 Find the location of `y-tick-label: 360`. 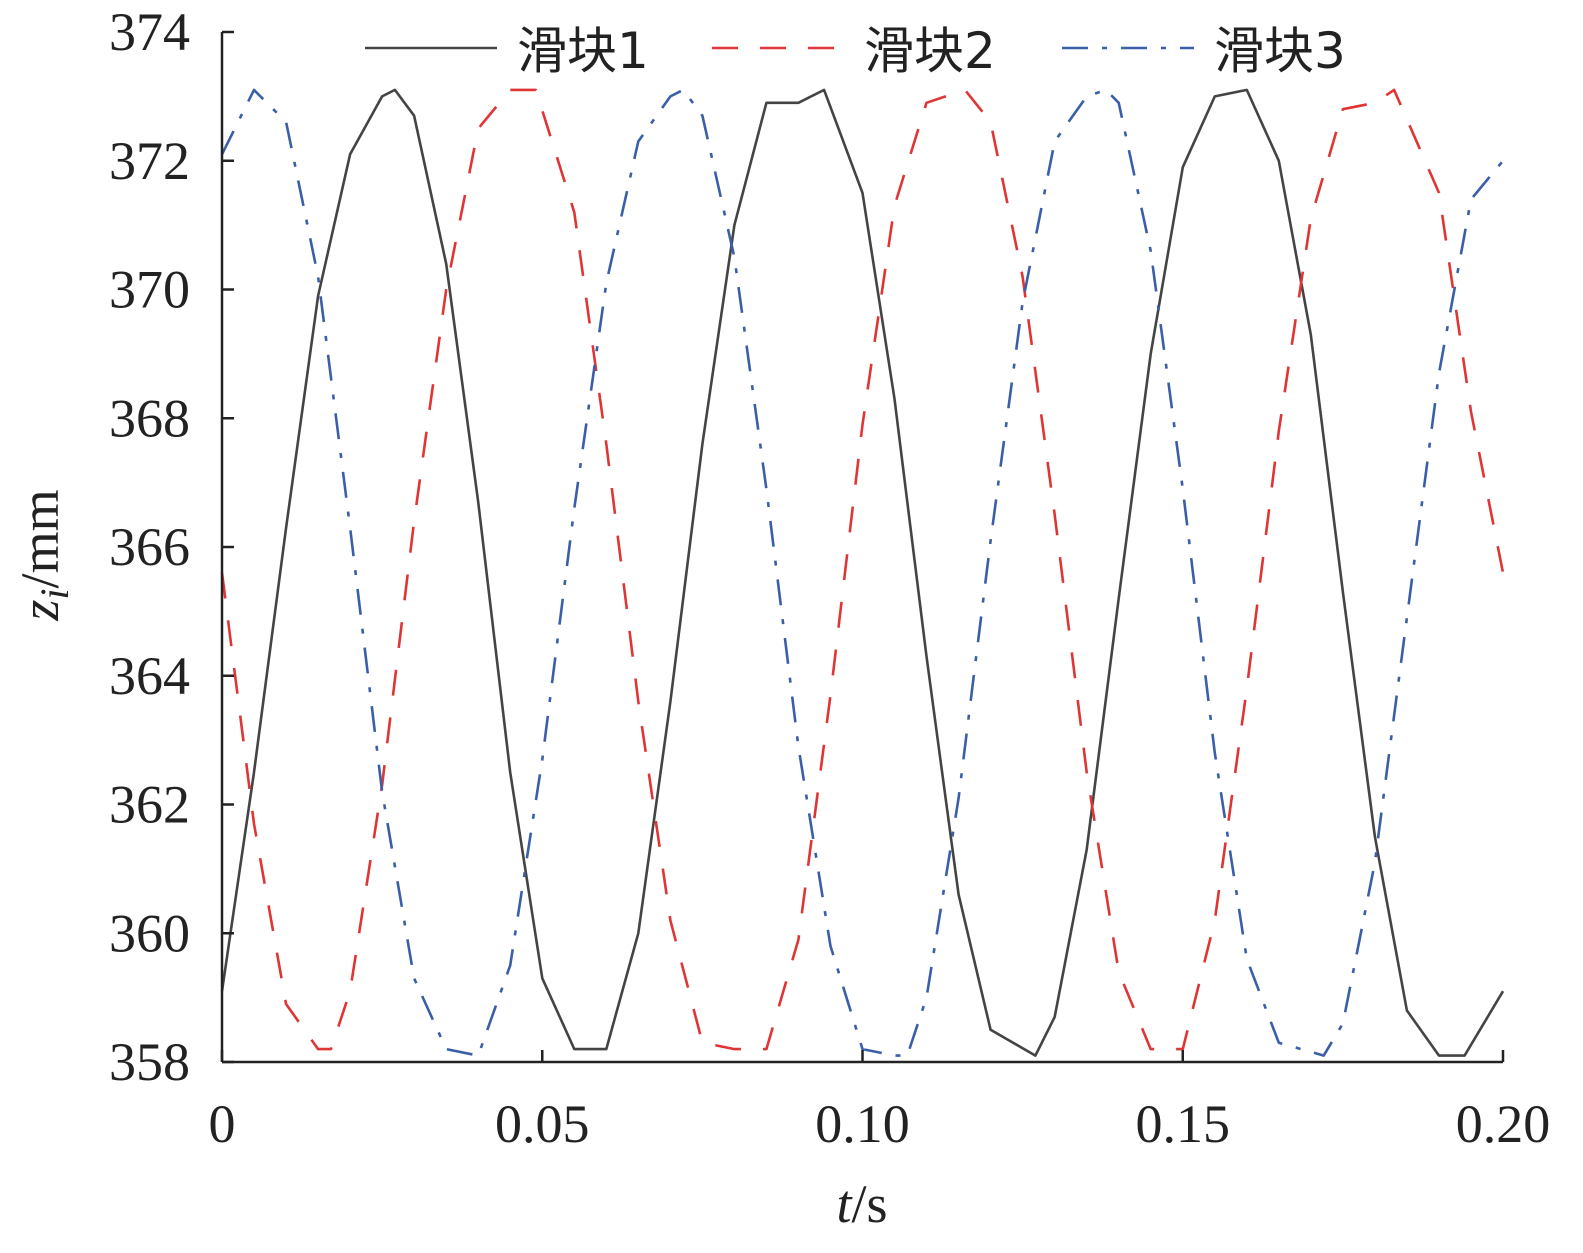

y-tick-label: 360 is located at coordinates (149, 933).